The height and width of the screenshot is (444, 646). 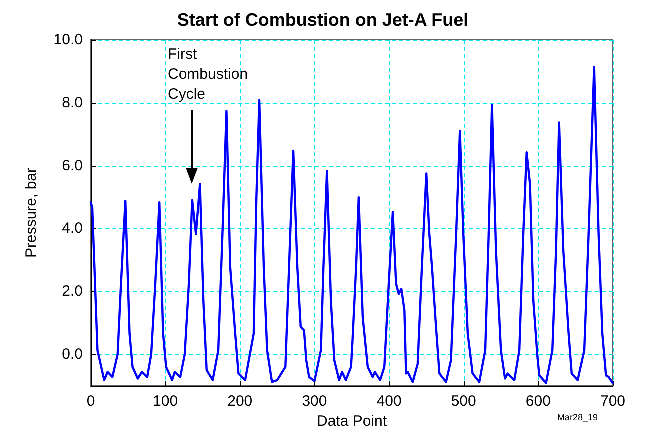 I want to click on y-tick-label: 6.0, so click(x=72, y=165).